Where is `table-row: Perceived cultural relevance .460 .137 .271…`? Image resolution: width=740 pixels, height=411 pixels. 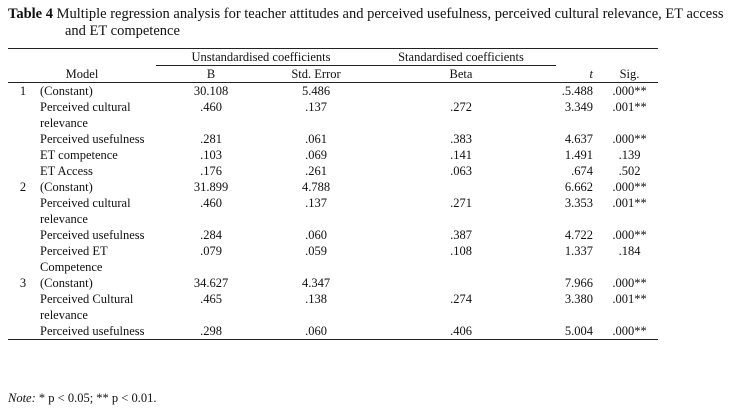
table-row: Perceived cultural relevance .460 .137 .271… is located at coordinates (333, 211).